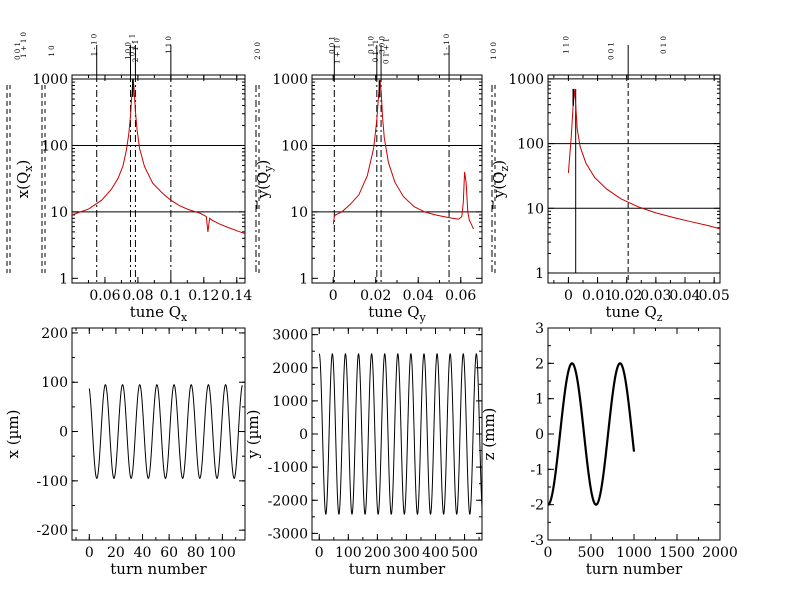 This screenshot has width=792, height=616. What do you see at coordinates (377, 553) in the screenshot?
I see `x-tick-label: 200` at bounding box center [377, 553].